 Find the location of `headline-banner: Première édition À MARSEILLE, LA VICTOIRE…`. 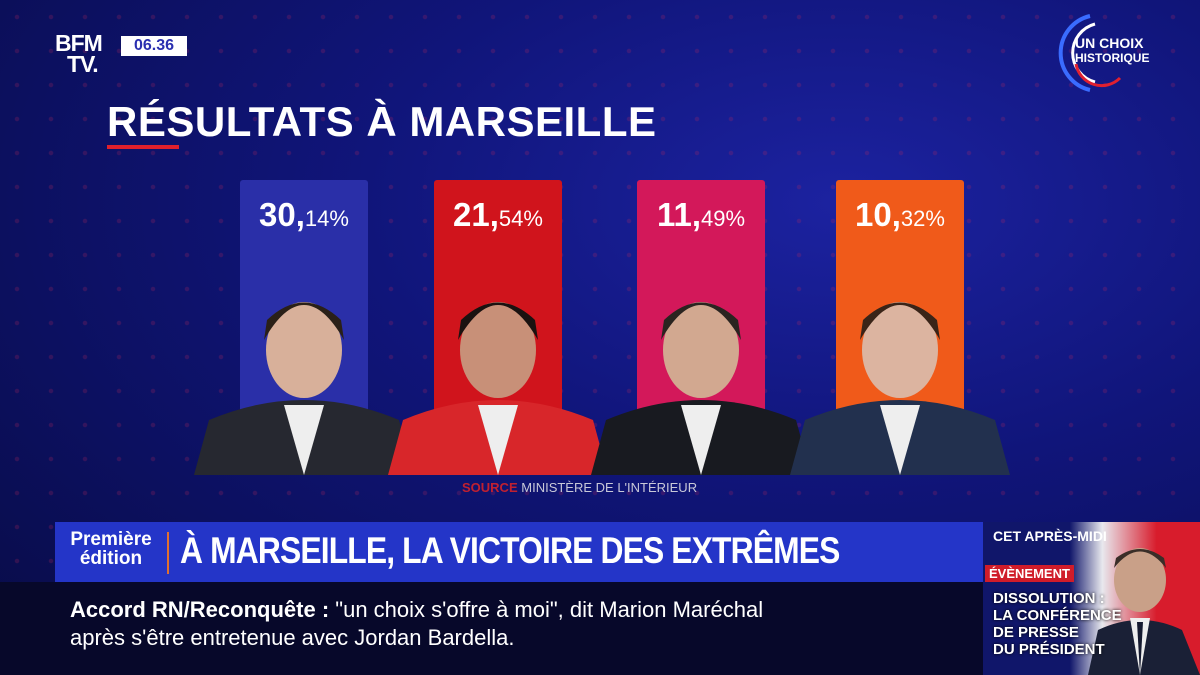

headline-banner: Première édition À MARSEILLE, LA VICTOIRE… is located at coordinates (522, 552).